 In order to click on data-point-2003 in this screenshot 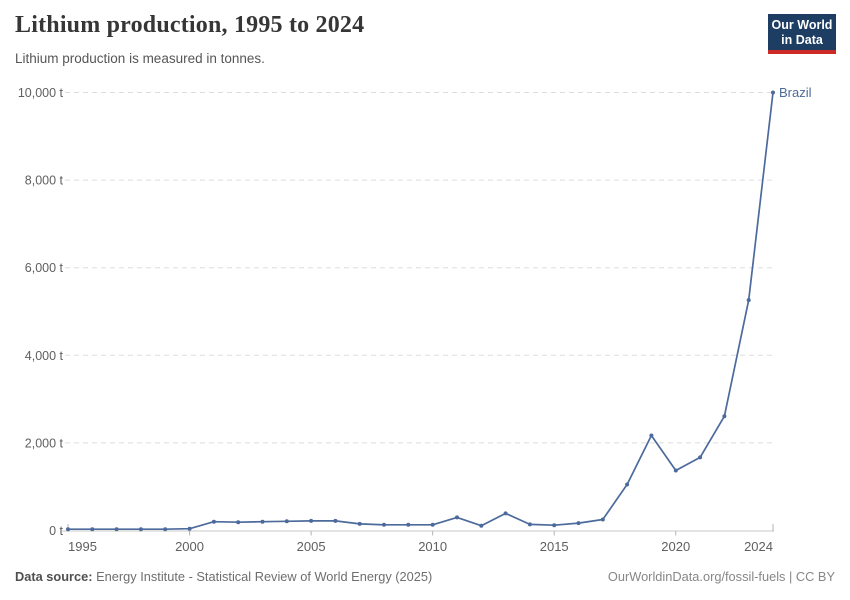, I will do `click(262, 521)`.